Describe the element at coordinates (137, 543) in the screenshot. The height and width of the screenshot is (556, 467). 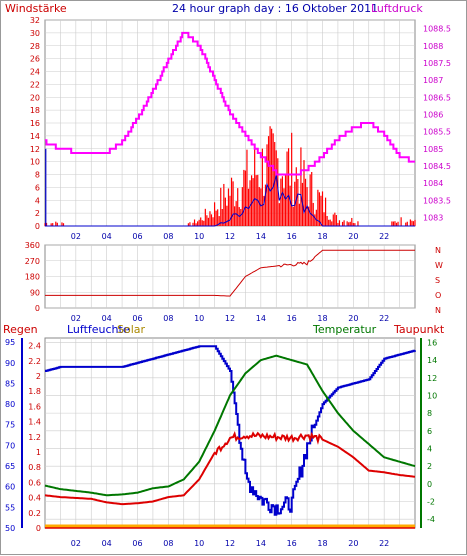
I see `temp-plot-x-tick-label: 06` at that location.